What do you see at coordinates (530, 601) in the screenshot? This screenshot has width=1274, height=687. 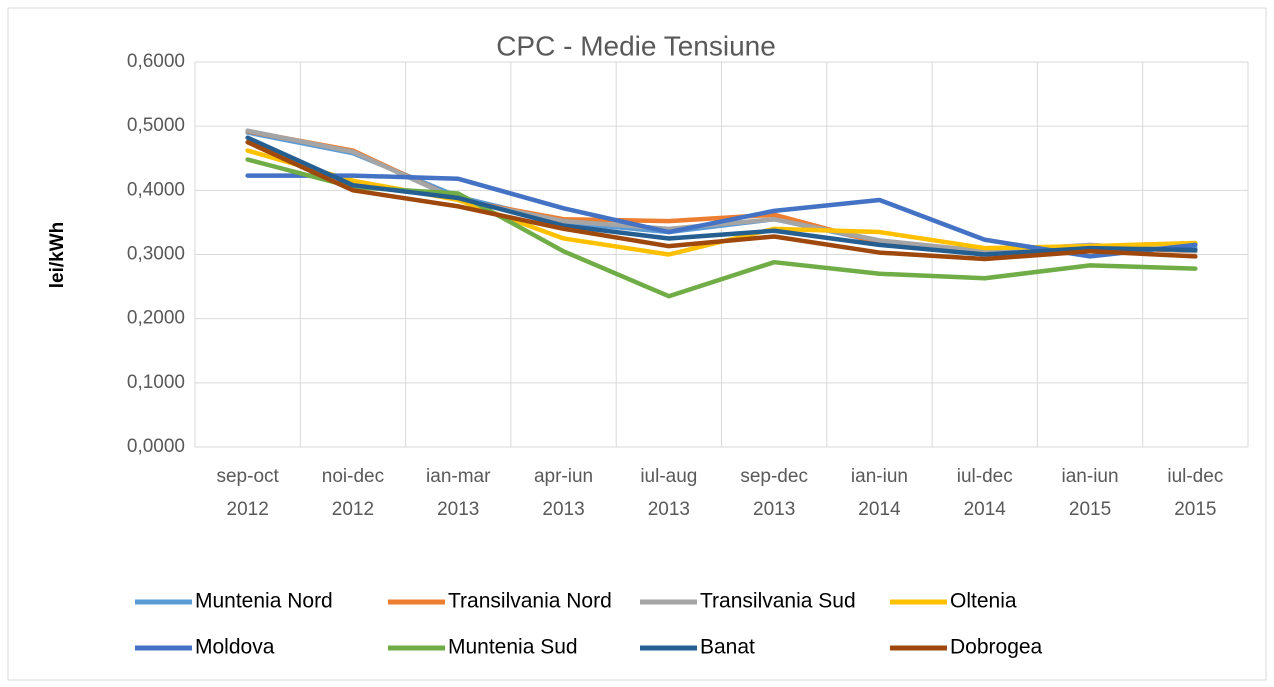 I see `legend-label: Transilvania Nord` at bounding box center [530, 601].